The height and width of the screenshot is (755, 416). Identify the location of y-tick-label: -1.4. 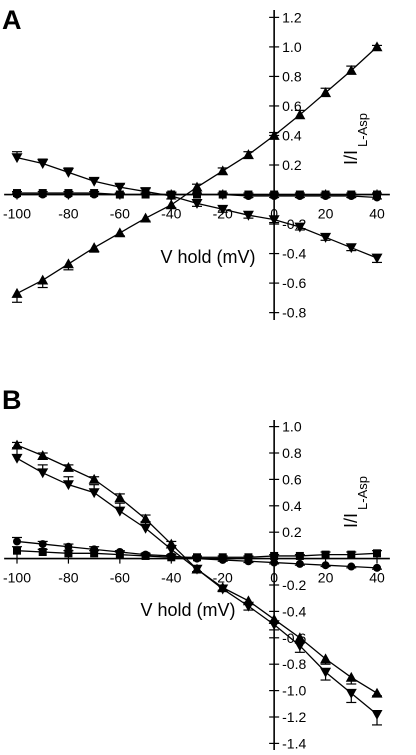
(294, 743).